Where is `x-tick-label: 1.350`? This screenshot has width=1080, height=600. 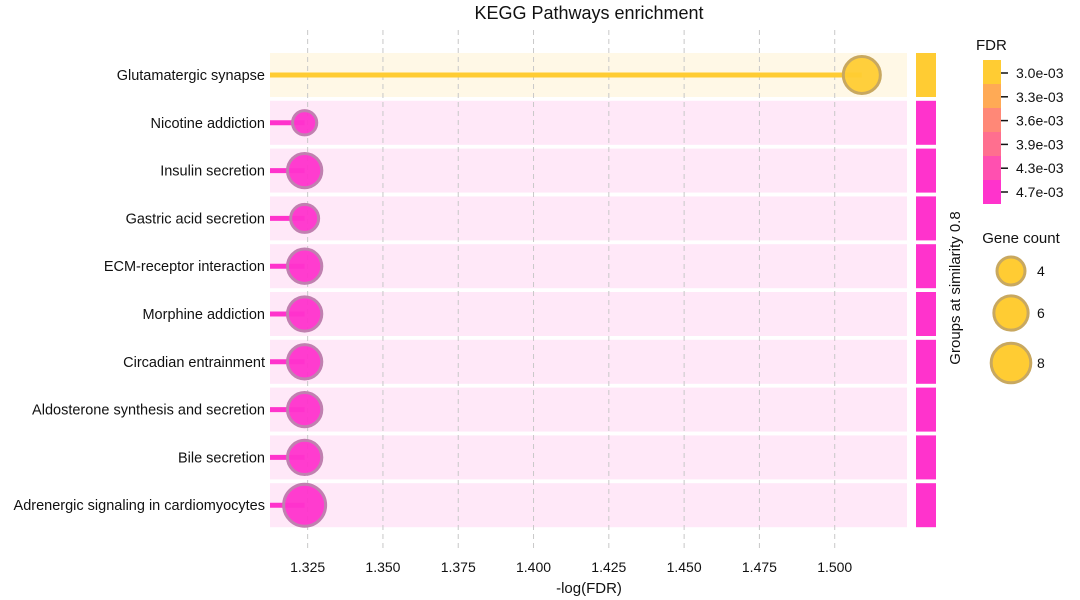 x-tick-label: 1.350 is located at coordinates (382, 567).